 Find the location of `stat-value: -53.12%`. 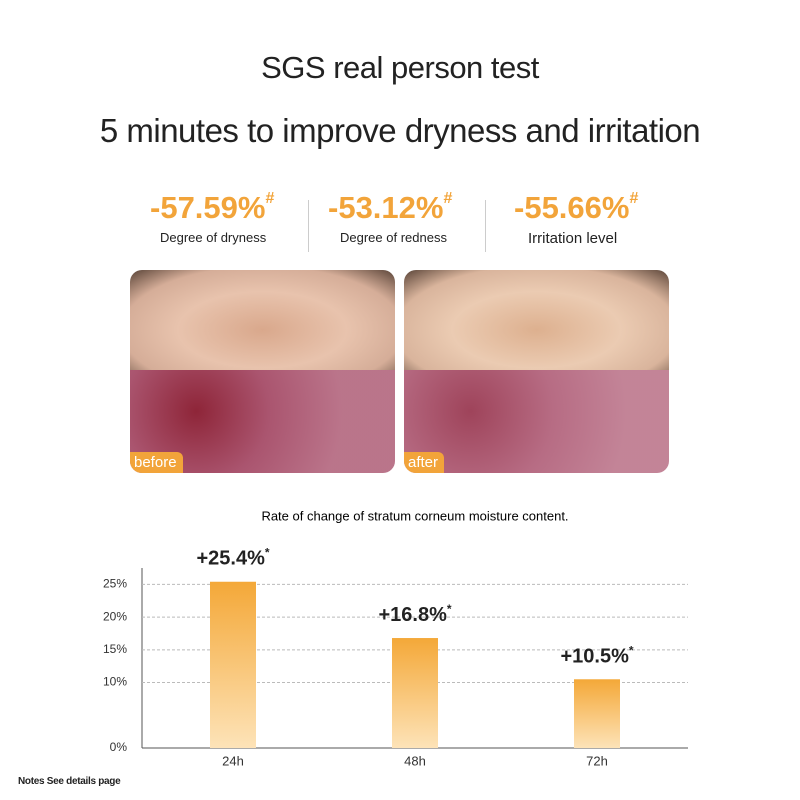

stat-value: -53.12% is located at coordinates (386, 207).